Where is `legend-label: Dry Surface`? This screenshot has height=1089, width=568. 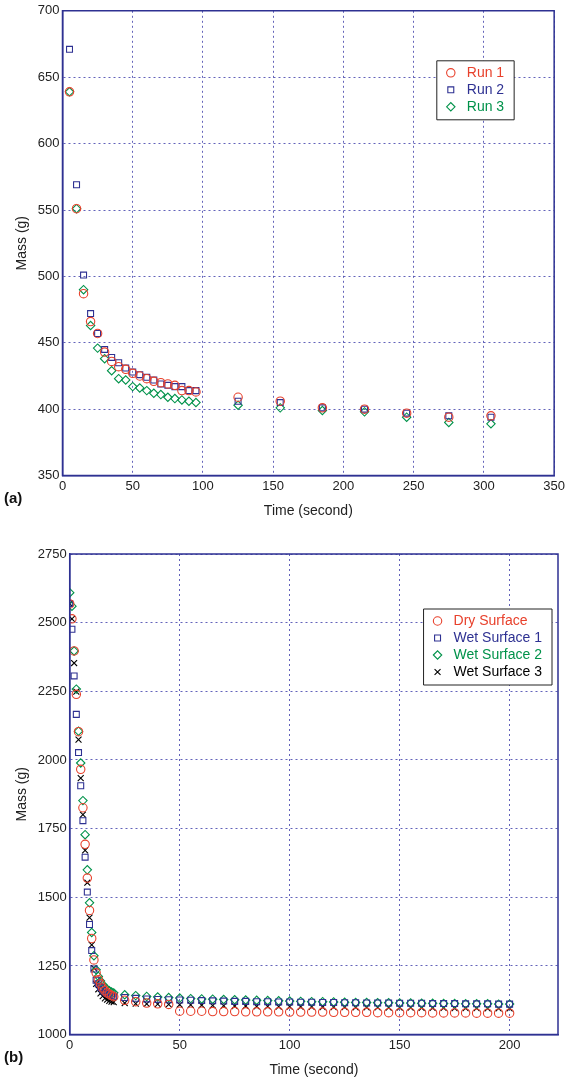 legend-label: Dry Surface is located at coordinates (490, 619).